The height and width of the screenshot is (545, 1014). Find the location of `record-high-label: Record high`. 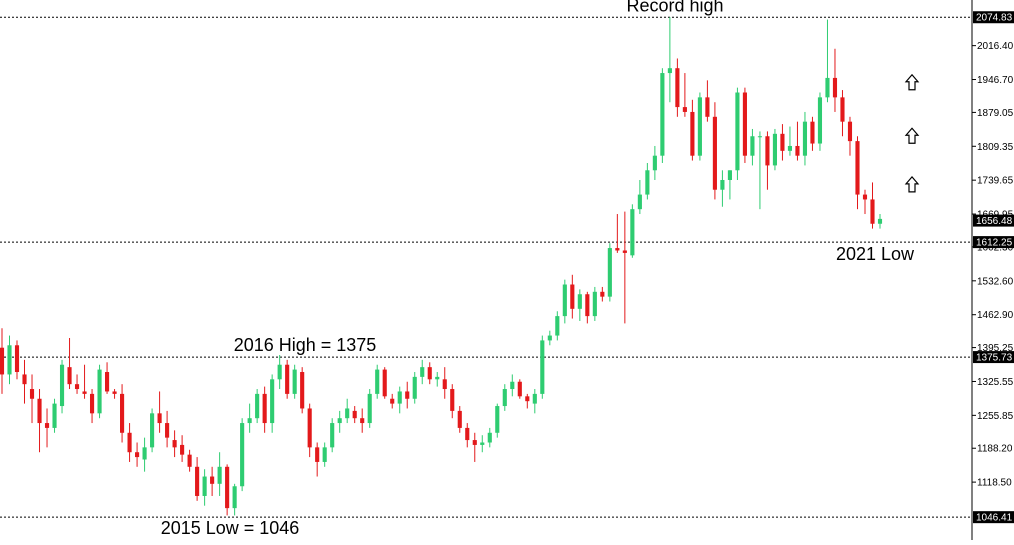

record-high-label: Record high is located at coordinates (674, 7).